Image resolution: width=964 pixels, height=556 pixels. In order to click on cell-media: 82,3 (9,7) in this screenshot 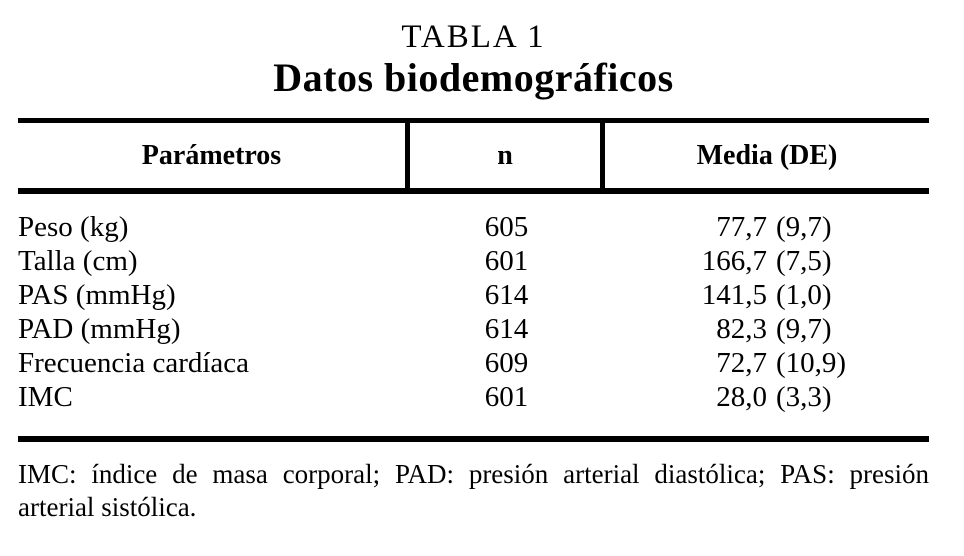, I will do `click(766, 329)`.